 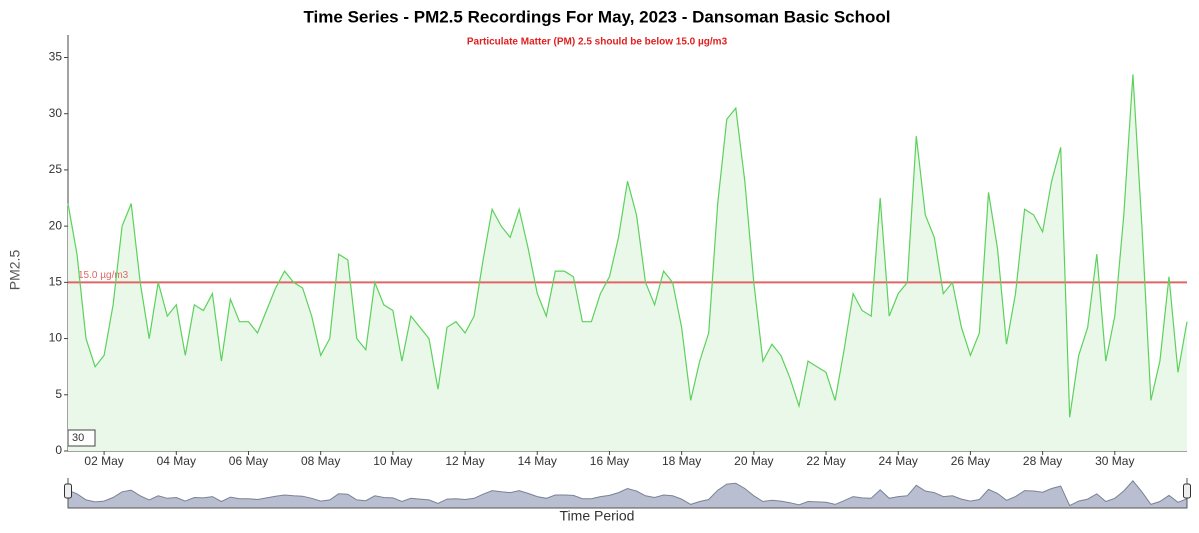 I want to click on x-tick-label: 22 May, so click(x=825, y=461).